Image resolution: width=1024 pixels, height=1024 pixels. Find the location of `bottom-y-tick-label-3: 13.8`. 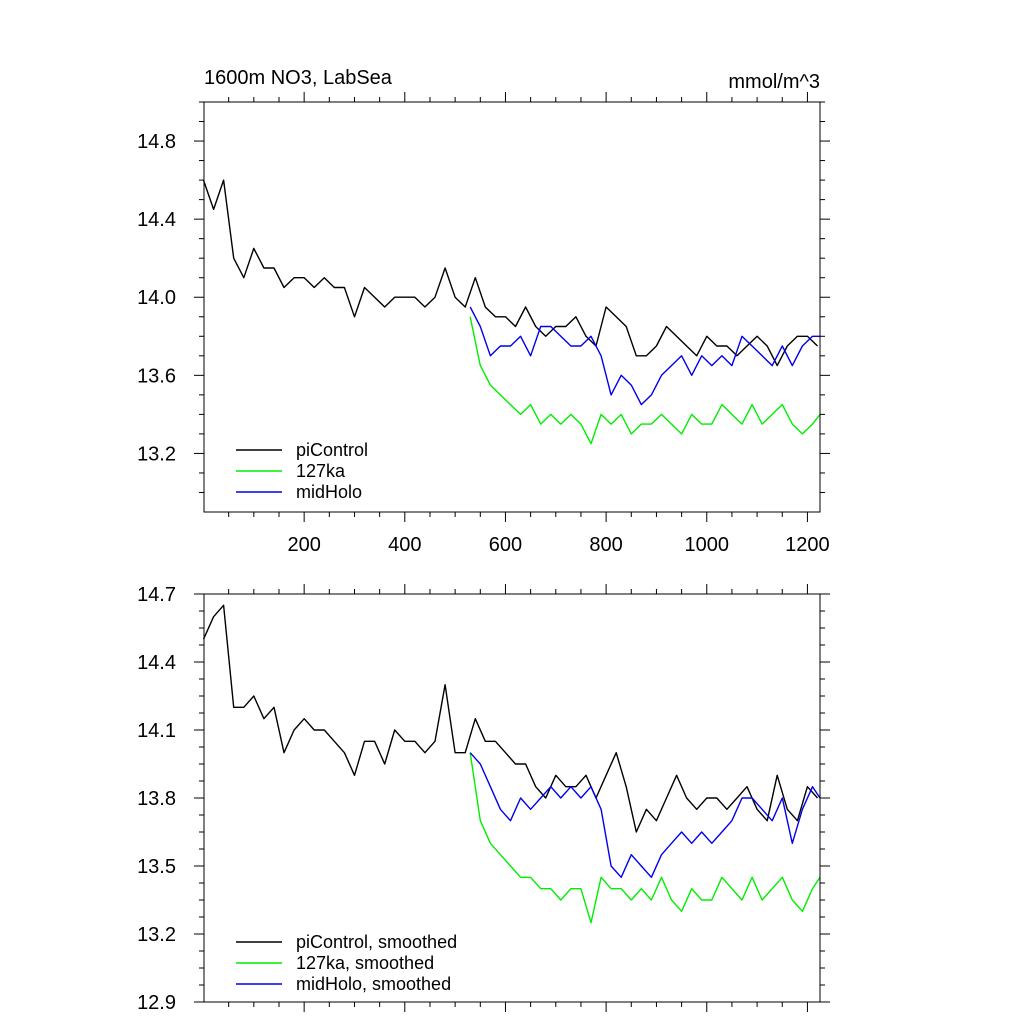

bottom-y-tick-label-3: 13.8 is located at coordinates (156, 799).